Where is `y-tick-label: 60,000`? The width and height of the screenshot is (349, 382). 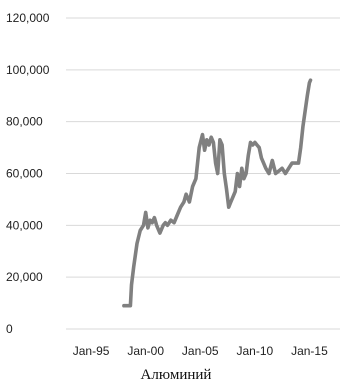
y-tick-label: 60,000 is located at coordinates (24, 174).